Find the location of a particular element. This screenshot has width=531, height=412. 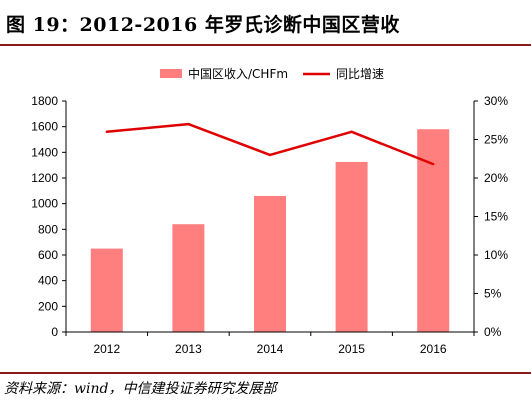

growth-line is located at coordinates (270, 144).